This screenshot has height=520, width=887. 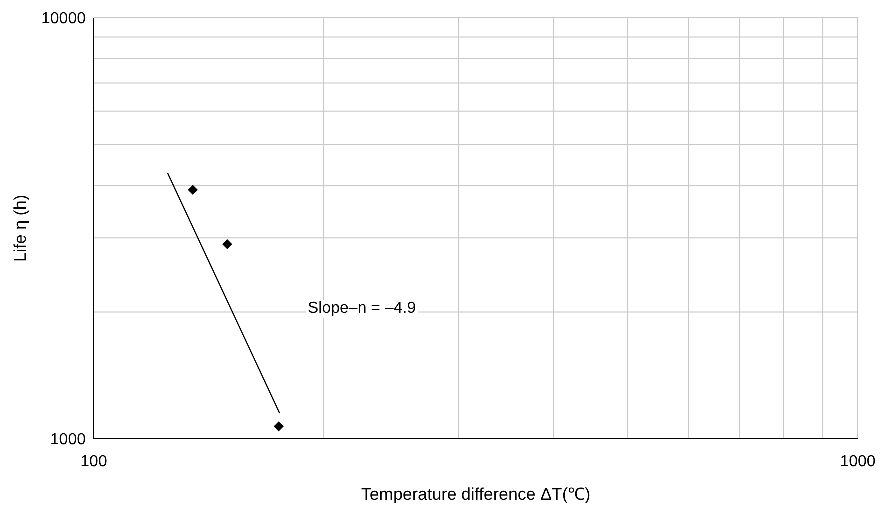 What do you see at coordinates (94, 461) in the screenshot?
I see `x-tick-label: 100` at bounding box center [94, 461].